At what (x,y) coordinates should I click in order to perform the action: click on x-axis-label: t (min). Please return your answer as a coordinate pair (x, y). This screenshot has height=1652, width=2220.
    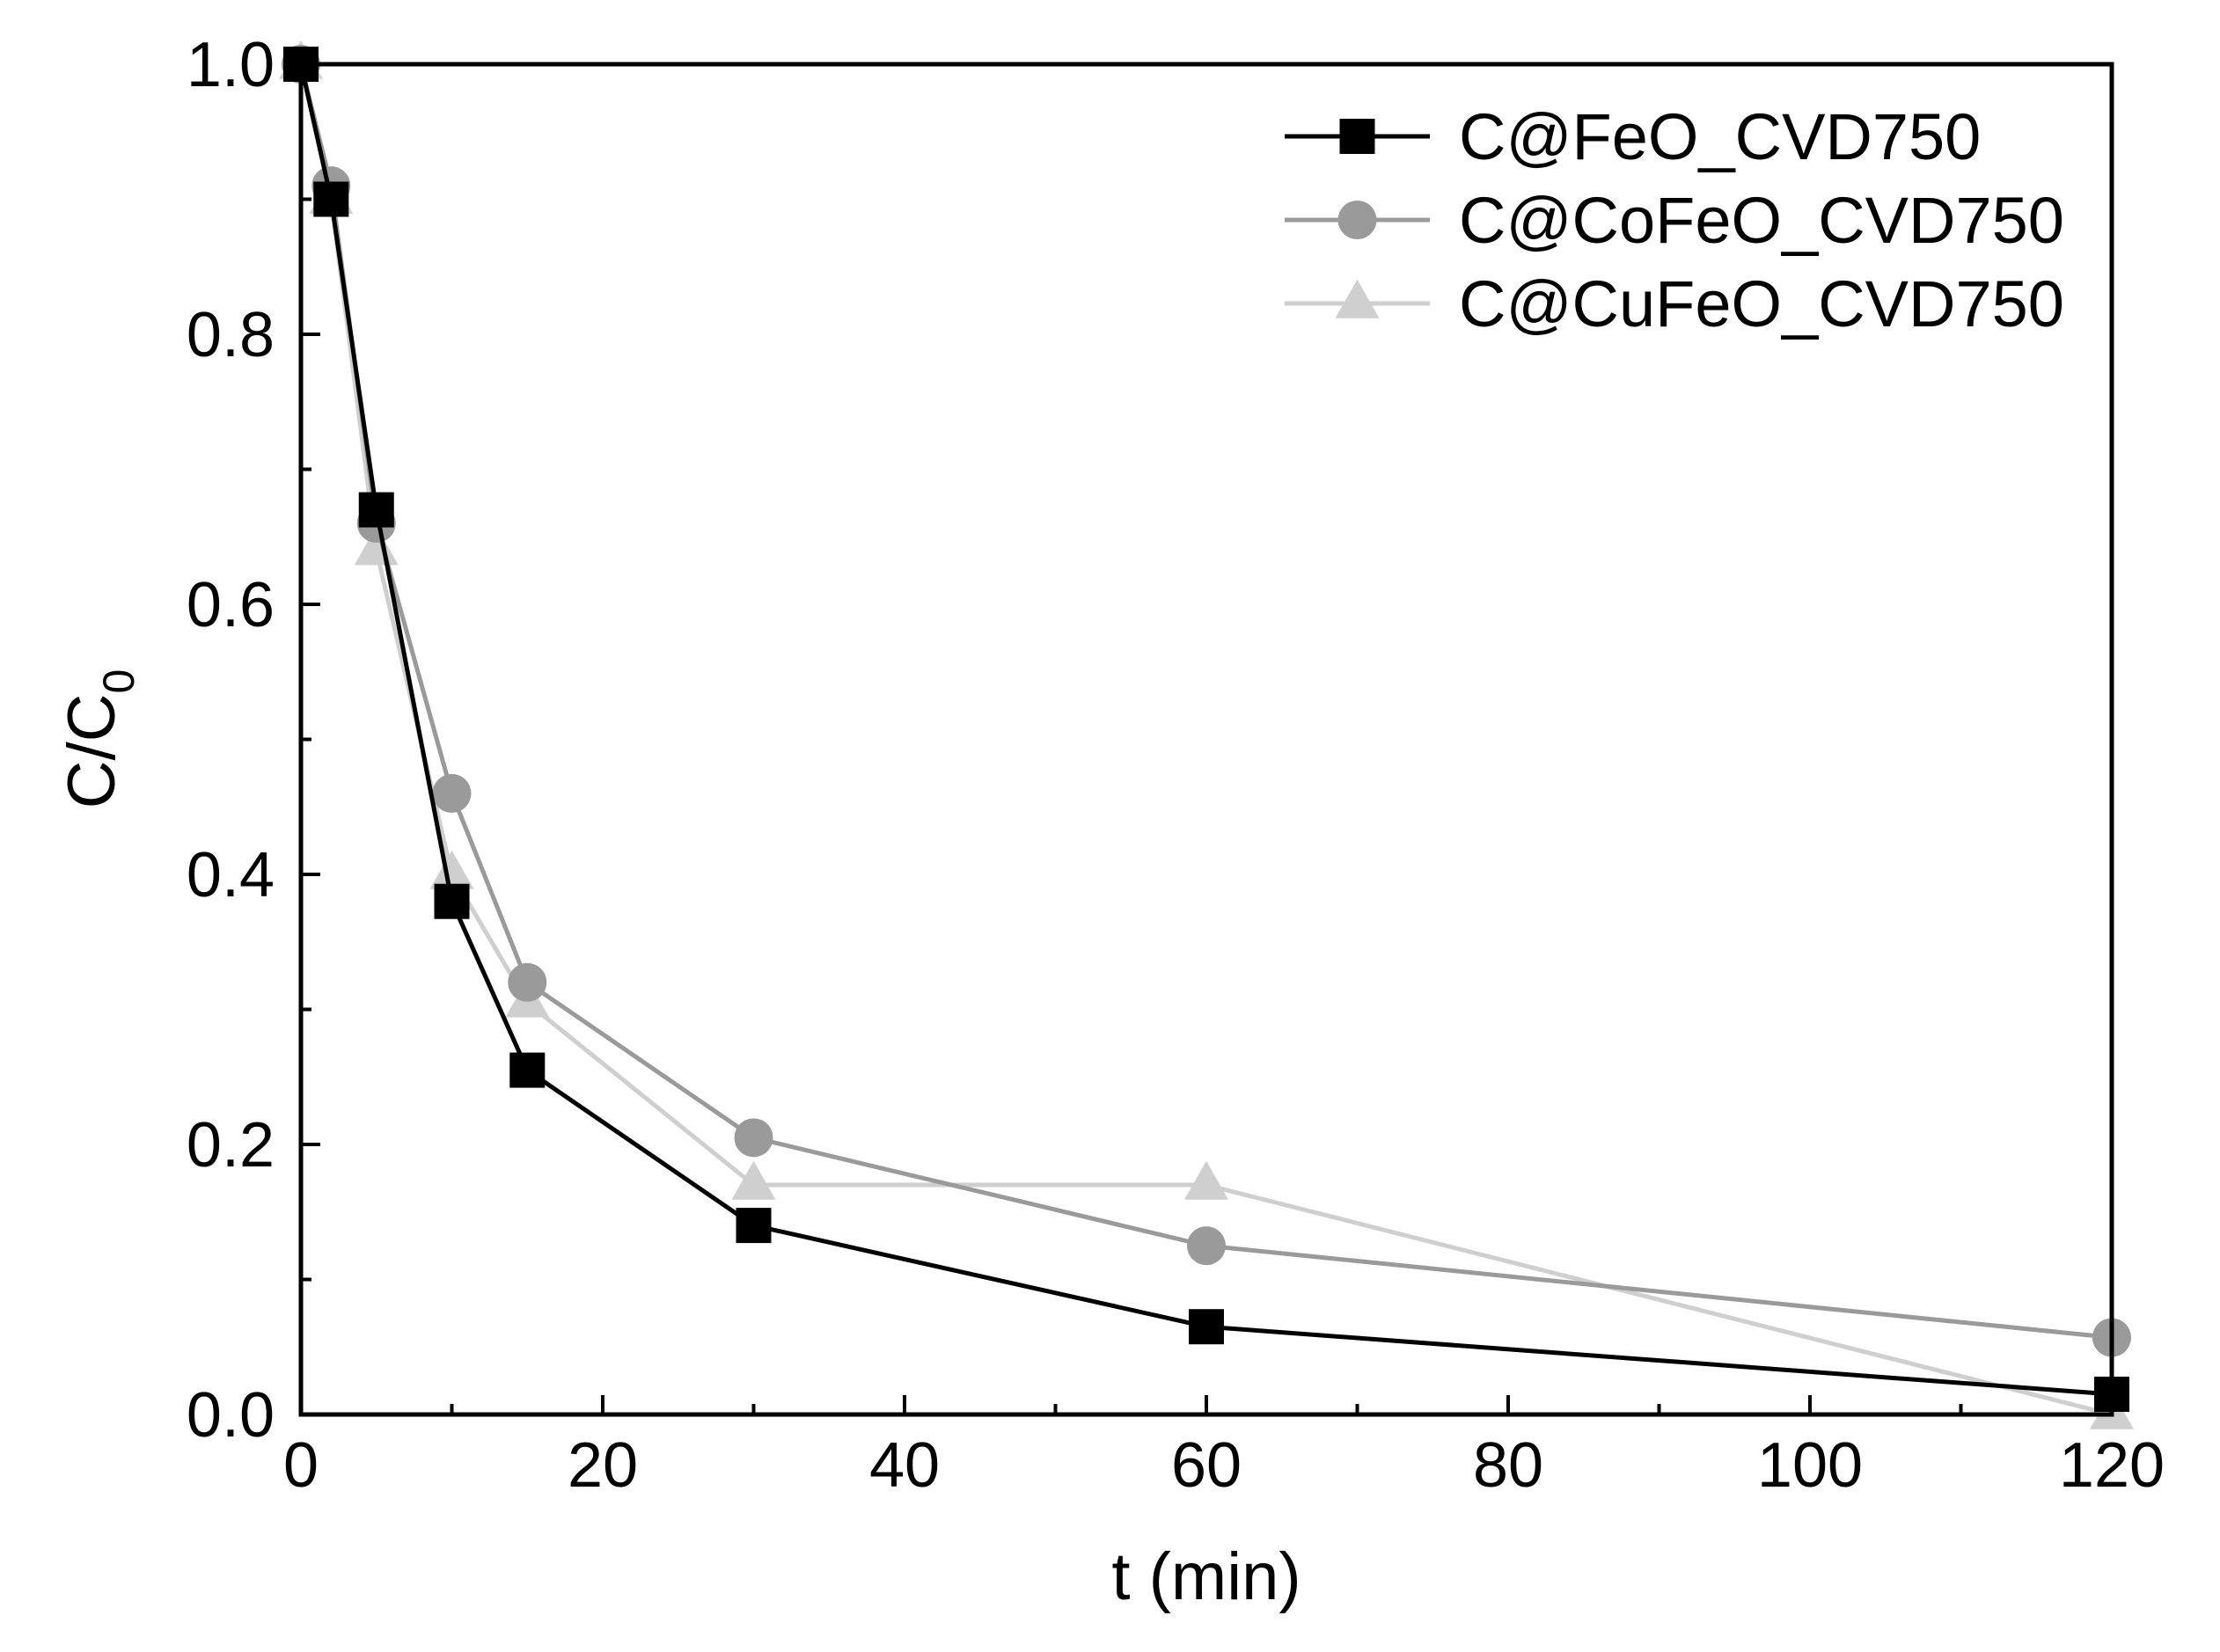
    Looking at the image, I should click on (1205, 1576).